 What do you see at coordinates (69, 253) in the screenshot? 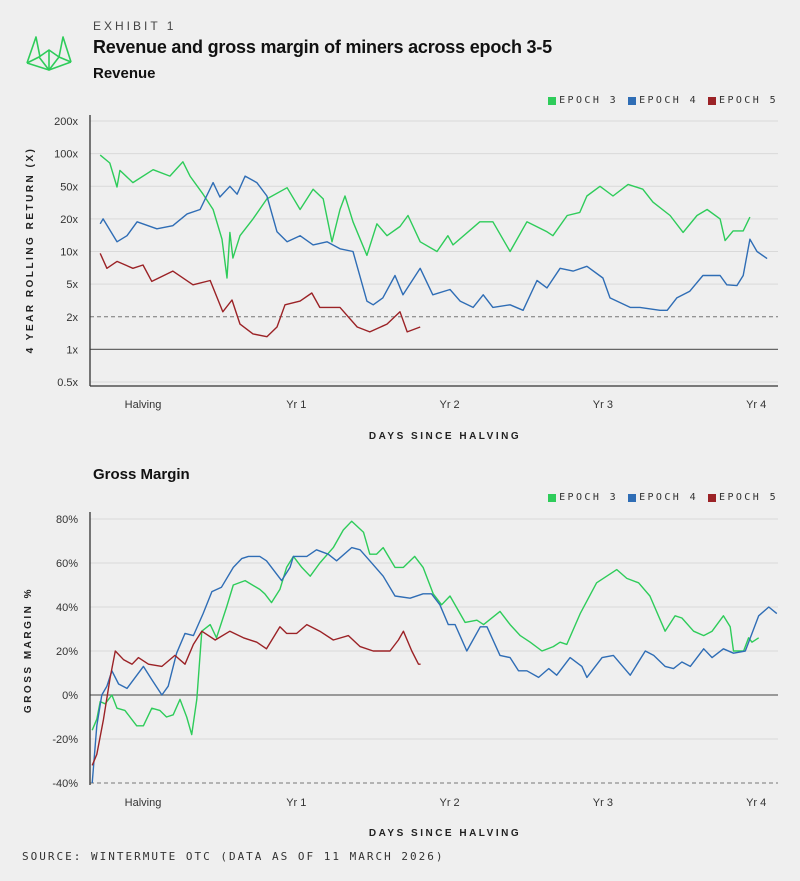
I see `y-tick-label: 10x` at bounding box center [69, 253].